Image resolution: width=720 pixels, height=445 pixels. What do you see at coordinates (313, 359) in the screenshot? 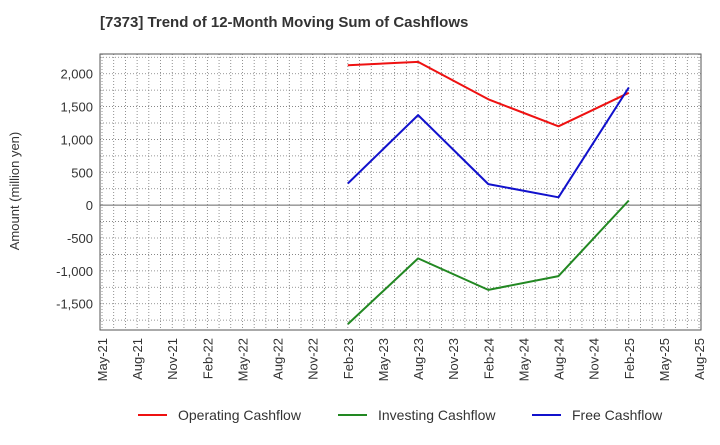
I see `x-tick-label: Nov-22` at bounding box center [313, 359].